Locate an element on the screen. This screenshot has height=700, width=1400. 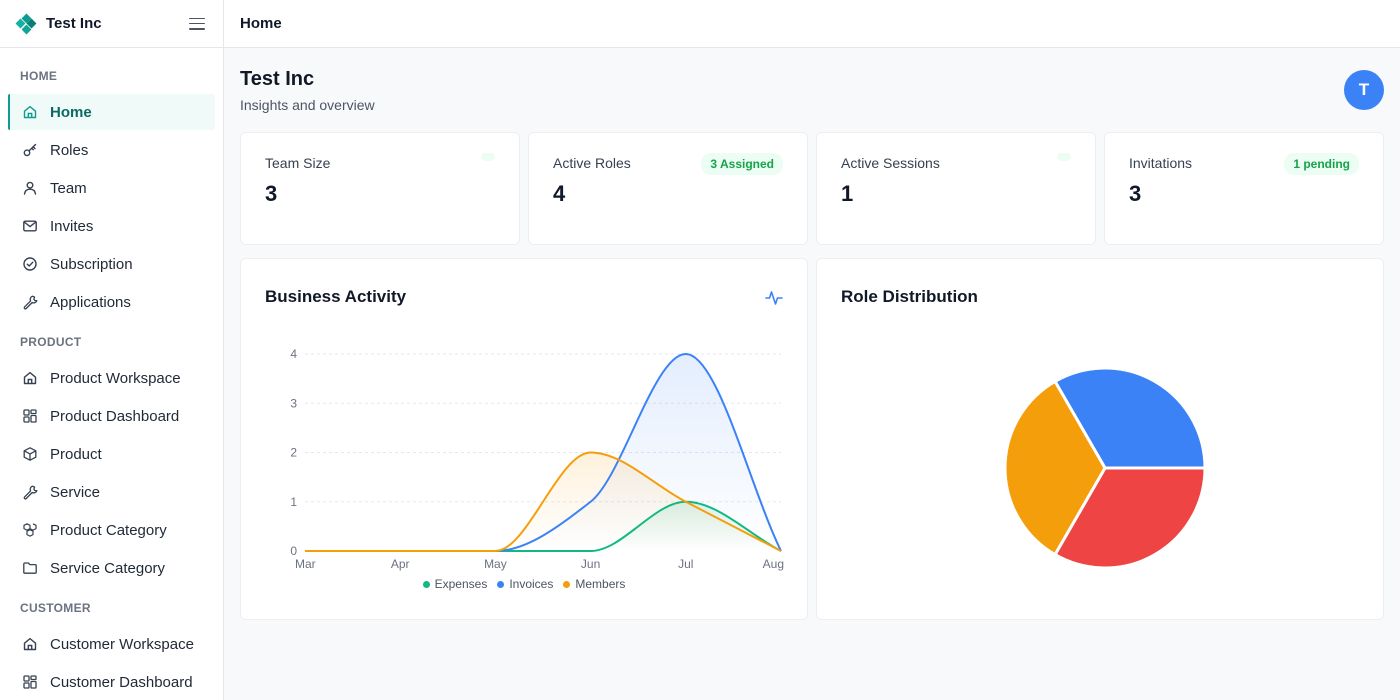
sidebar-item-service: Service is located at coordinates (111, 492).